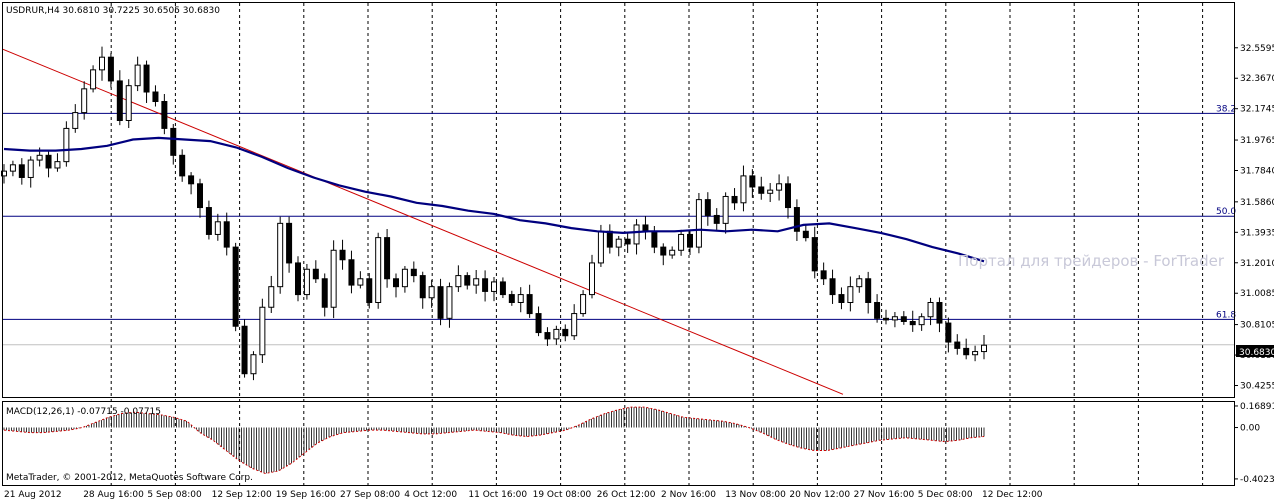  I want to click on price-tick-label: 30.4255, so click(1257, 387).